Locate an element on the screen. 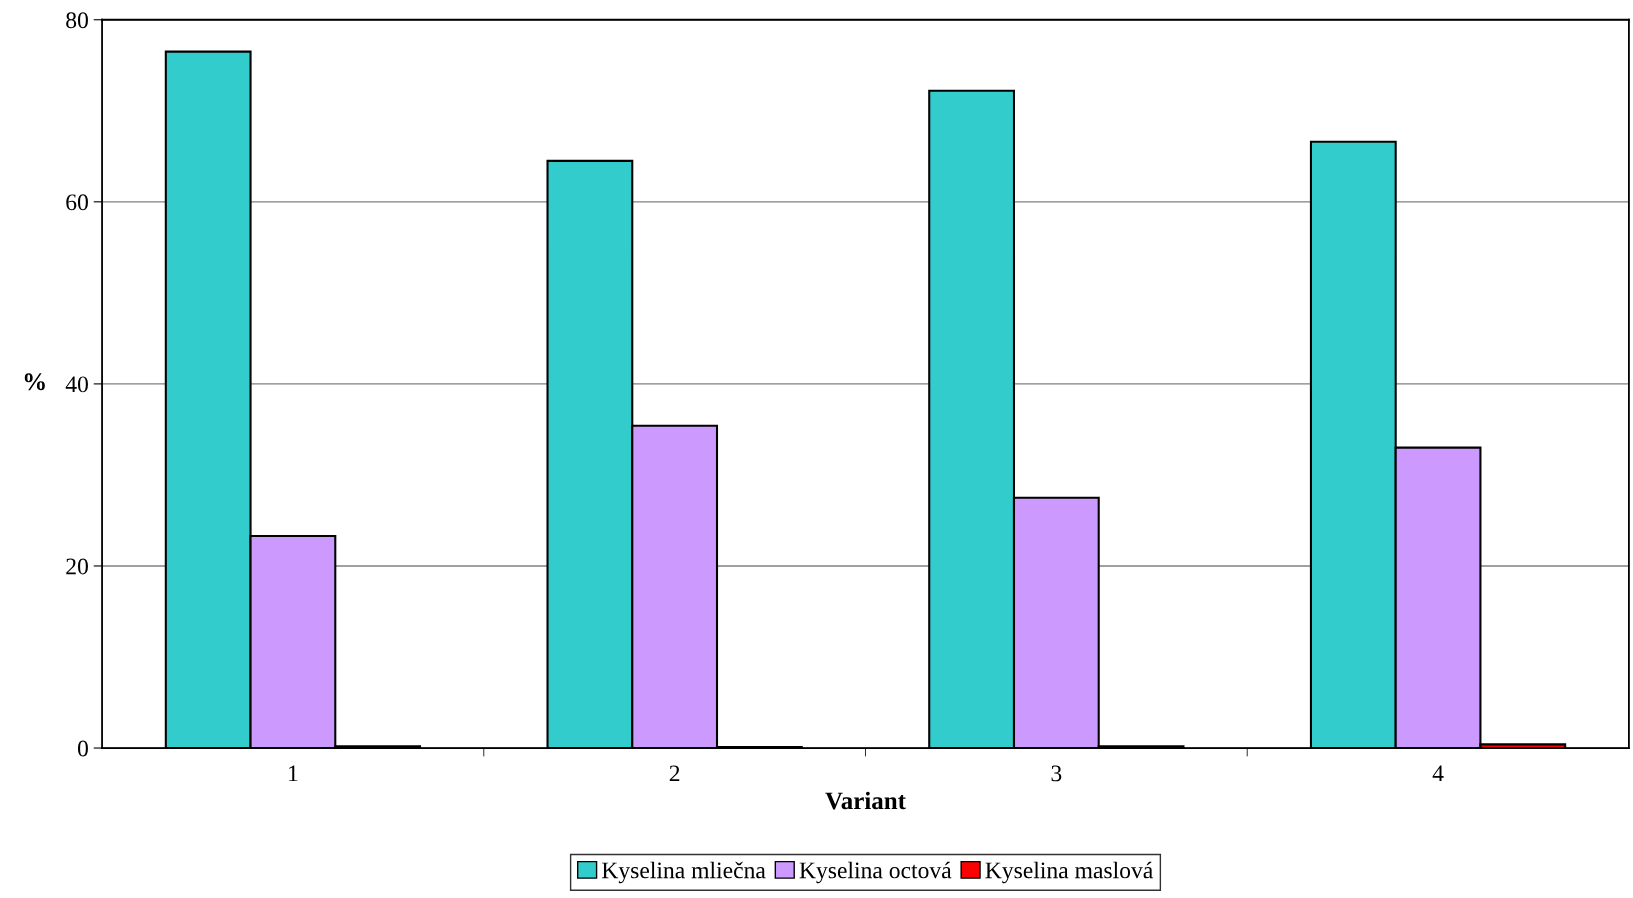  x-axis-title: Variant is located at coordinates (865, 800).